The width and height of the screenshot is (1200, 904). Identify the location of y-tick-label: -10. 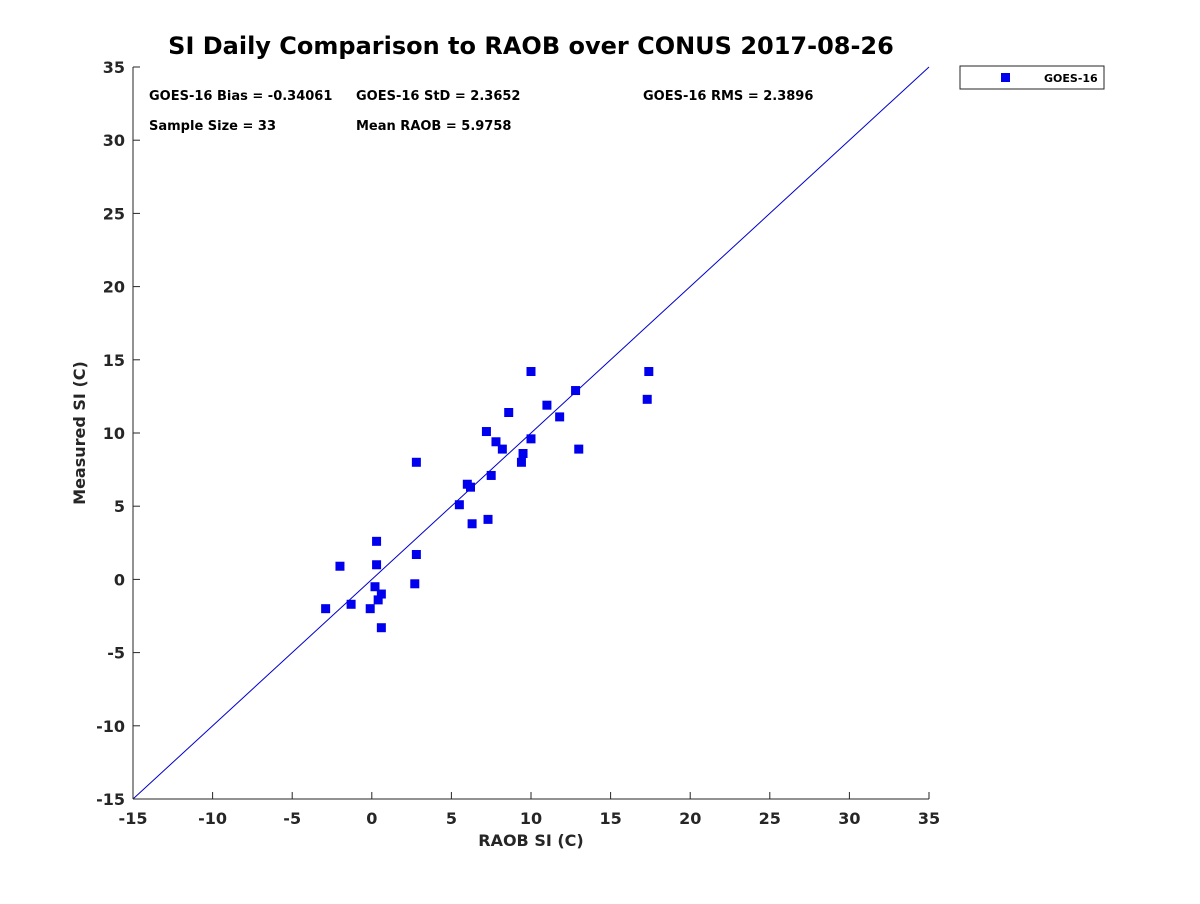
(110, 726).